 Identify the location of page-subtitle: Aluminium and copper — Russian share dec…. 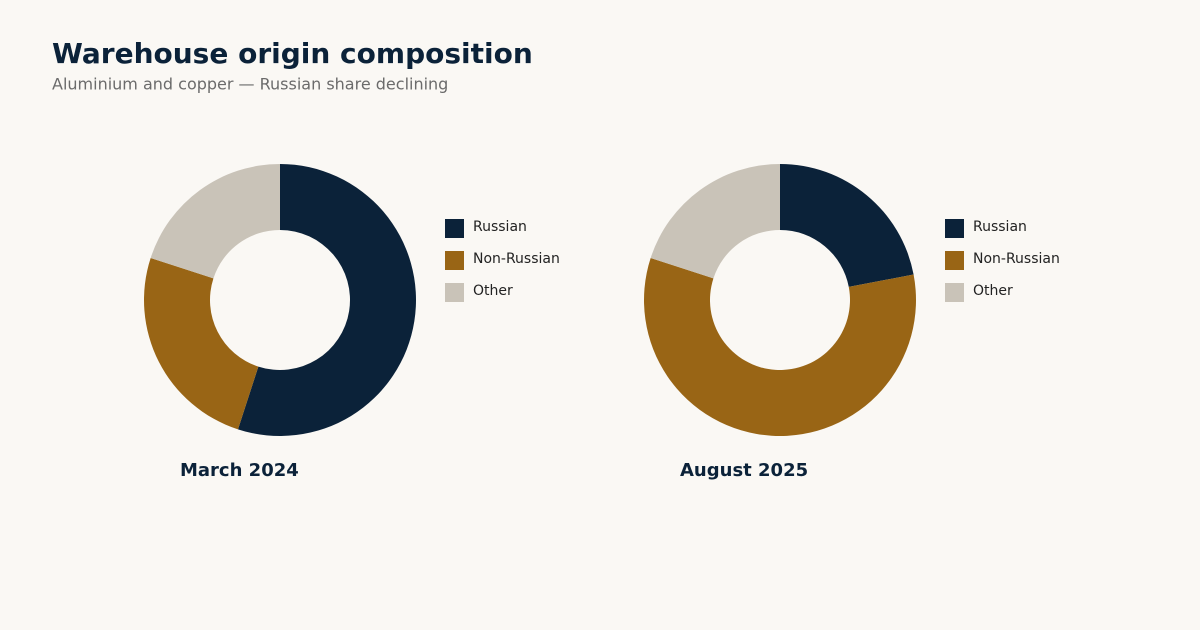
(250, 84).